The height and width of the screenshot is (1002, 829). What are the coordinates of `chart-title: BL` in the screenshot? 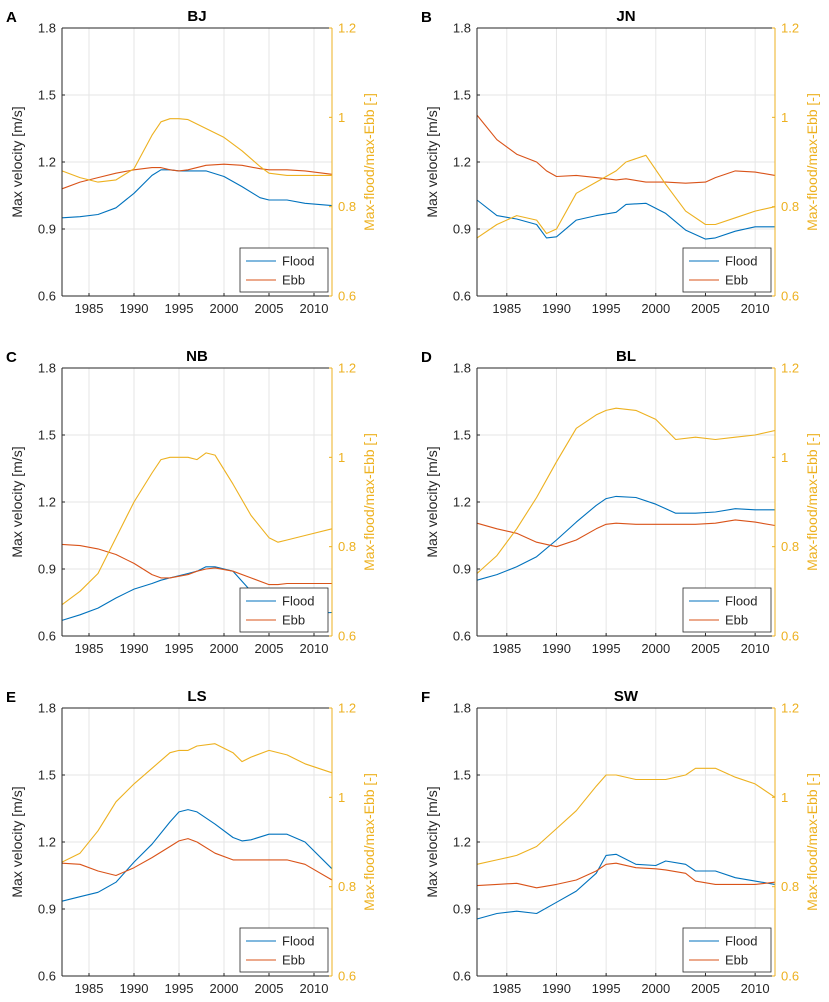 It's located at (626, 356).